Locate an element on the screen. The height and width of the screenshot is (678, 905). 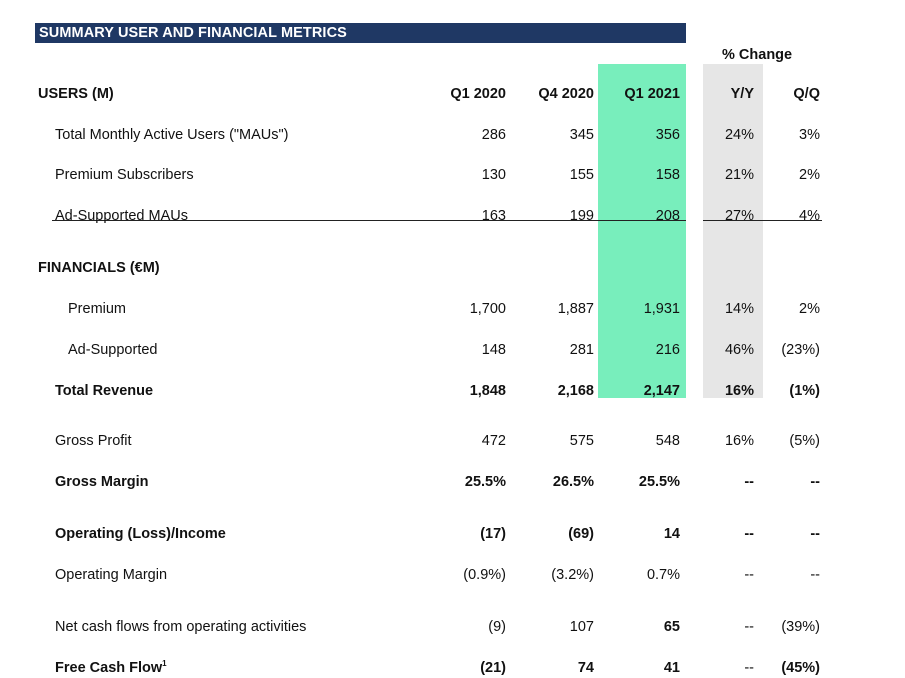
value-yoy: 21% is located at coordinates (739, 175).